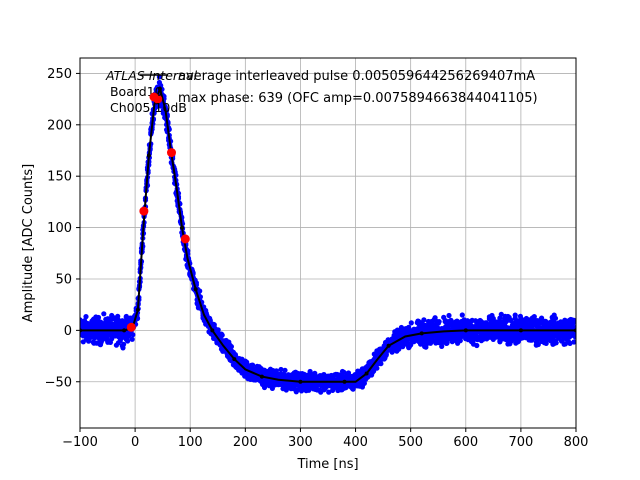  I want to click on y-axis-label: Amplitude [ADC Counts], so click(28, 243).